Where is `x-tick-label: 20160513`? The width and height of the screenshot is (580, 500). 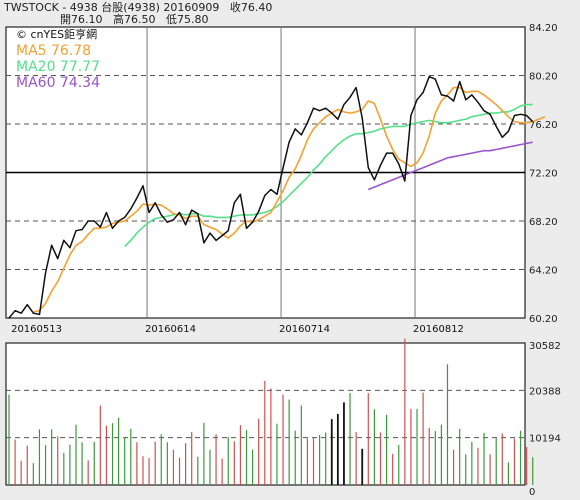 x-tick-label: 20160513 is located at coordinates (36, 329).